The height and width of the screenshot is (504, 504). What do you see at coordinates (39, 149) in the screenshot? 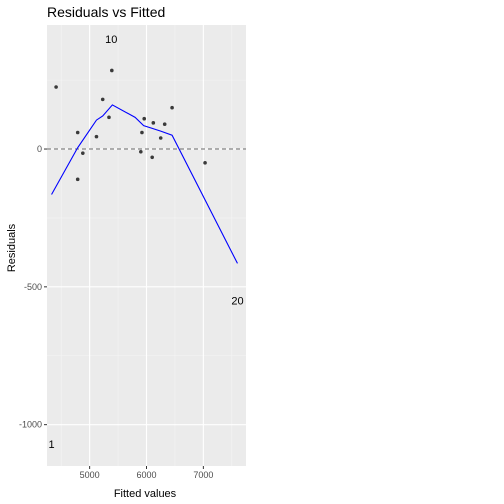
I see `y-tick-label: 0` at bounding box center [39, 149].